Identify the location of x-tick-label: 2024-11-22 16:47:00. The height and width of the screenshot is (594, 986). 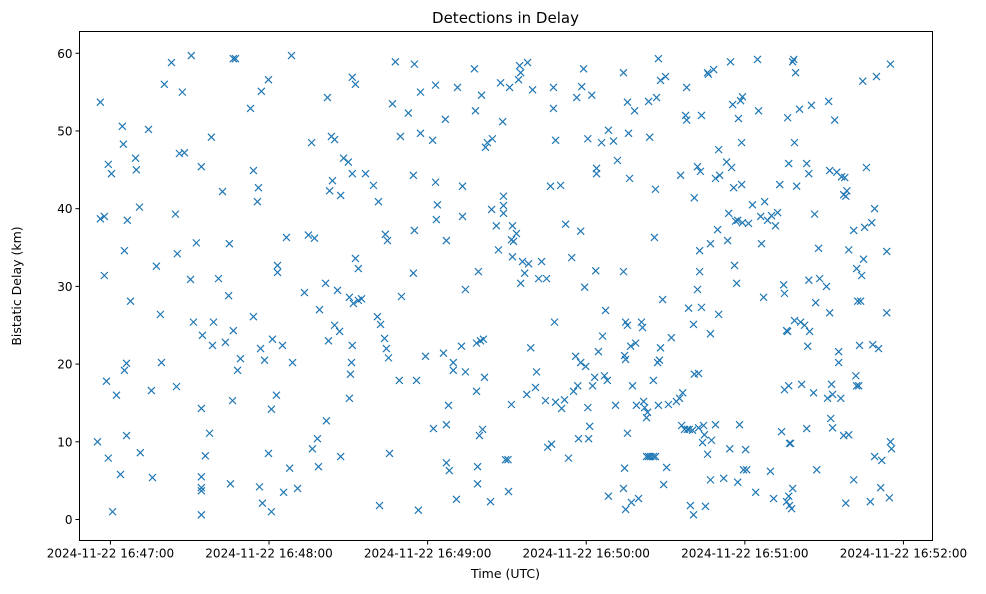
(110, 554).